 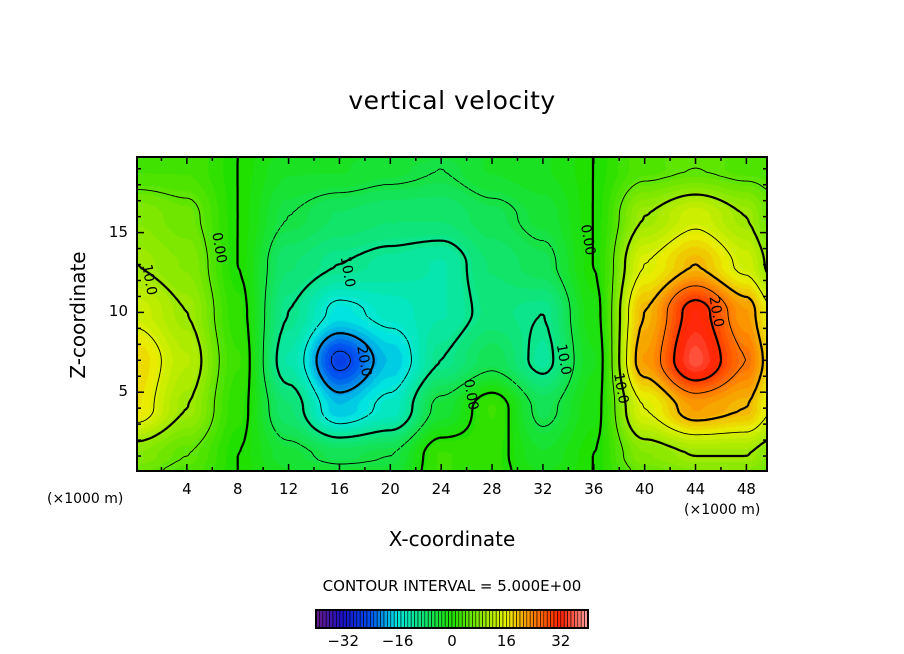 What do you see at coordinates (237, 489) in the screenshot?
I see `x-tick-label: 8` at bounding box center [237, 489].